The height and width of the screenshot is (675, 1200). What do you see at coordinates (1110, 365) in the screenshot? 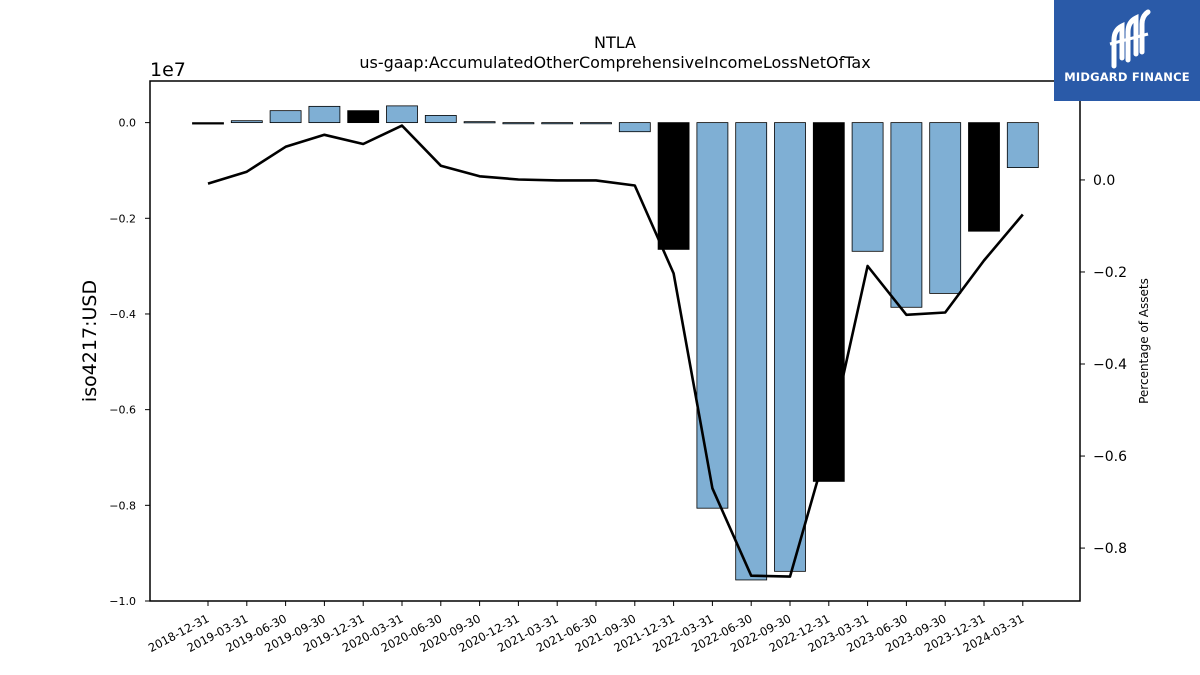
I see `y2-tick-label: −0.4` at bounding box center [1110, 365].